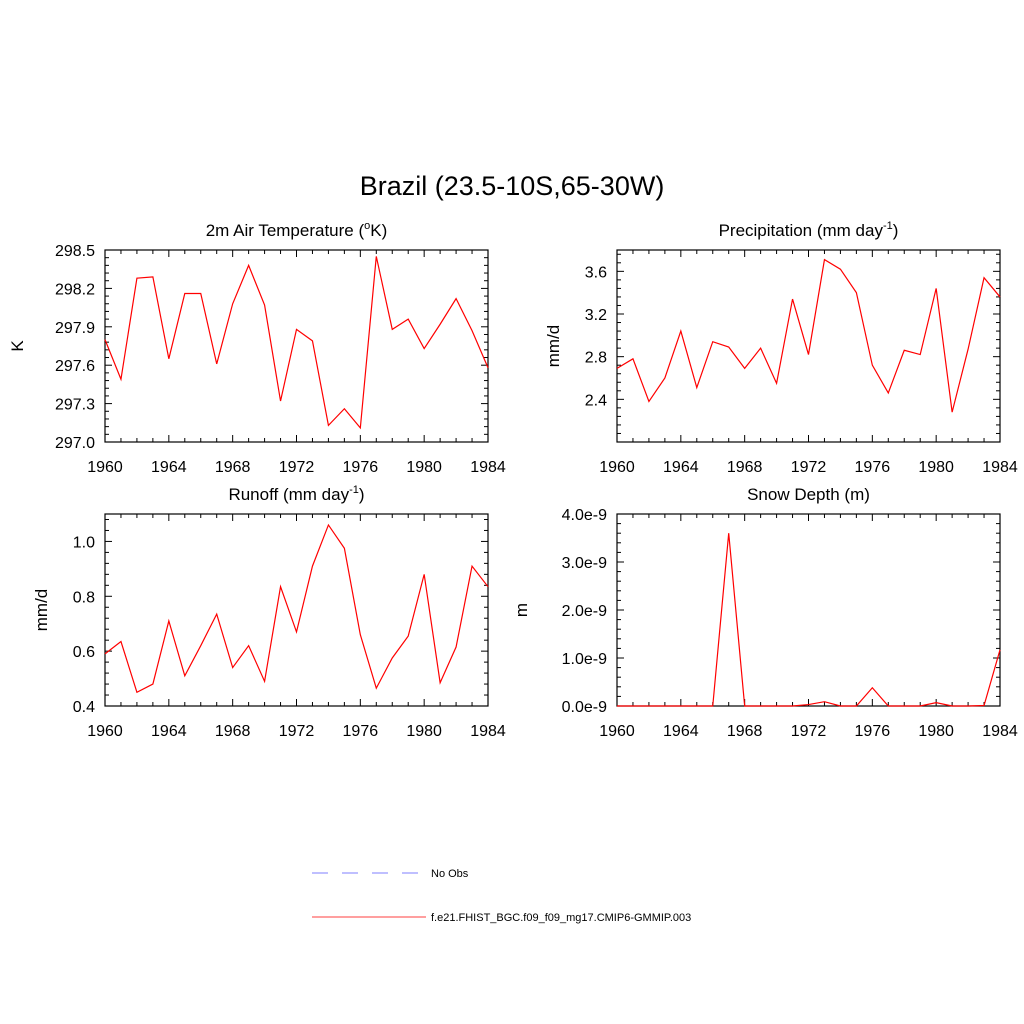  Describe the element at coordinates (296, 494) in the screenshot. I see `panel-title: Runoff (mm day-1)` at that location.